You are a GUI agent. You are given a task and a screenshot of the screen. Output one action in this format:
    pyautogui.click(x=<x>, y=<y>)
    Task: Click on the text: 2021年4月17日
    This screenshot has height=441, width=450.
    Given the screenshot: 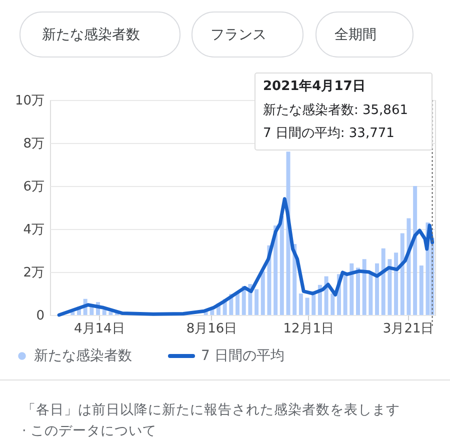 What is the action you would take?
    pyautogui.click(x=314, y=86)
    